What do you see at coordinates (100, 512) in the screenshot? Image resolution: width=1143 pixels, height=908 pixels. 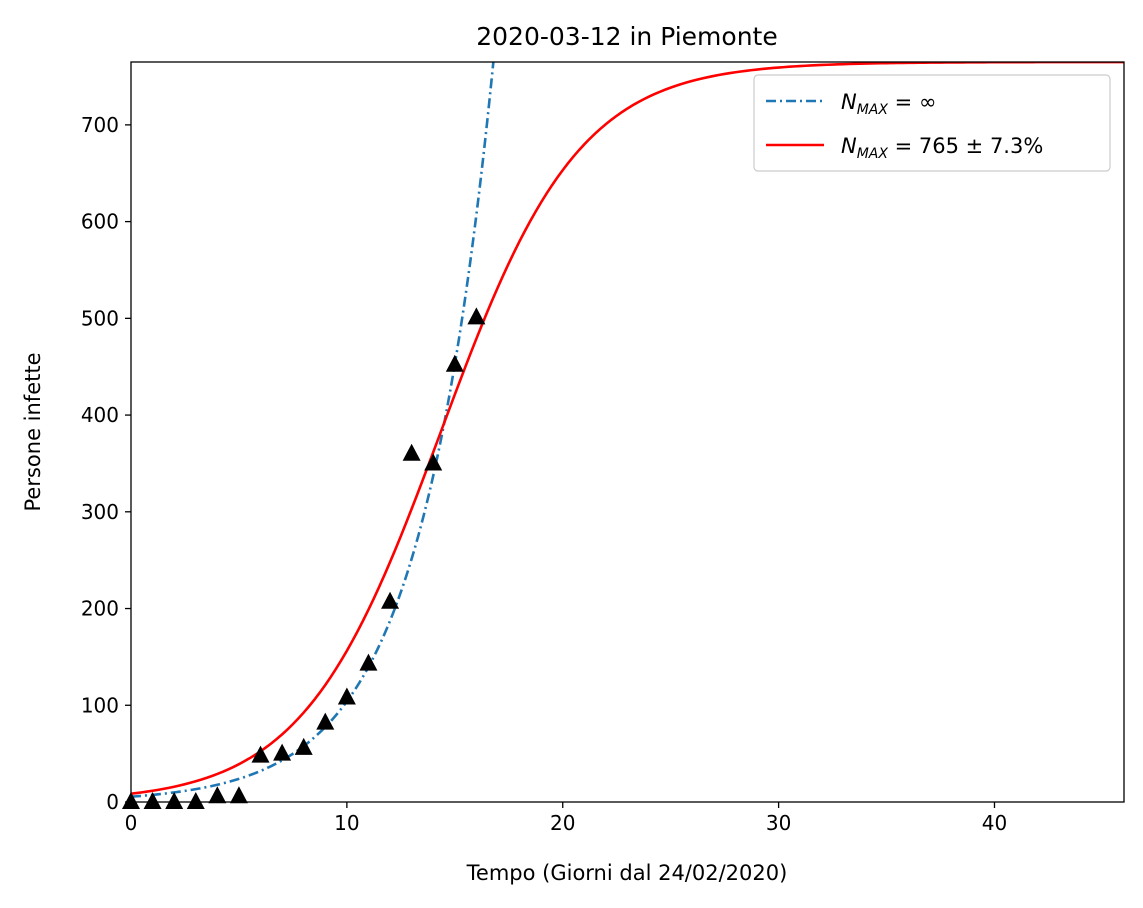 I see `y-tick-label: 300` at bounding box center [100, 512].